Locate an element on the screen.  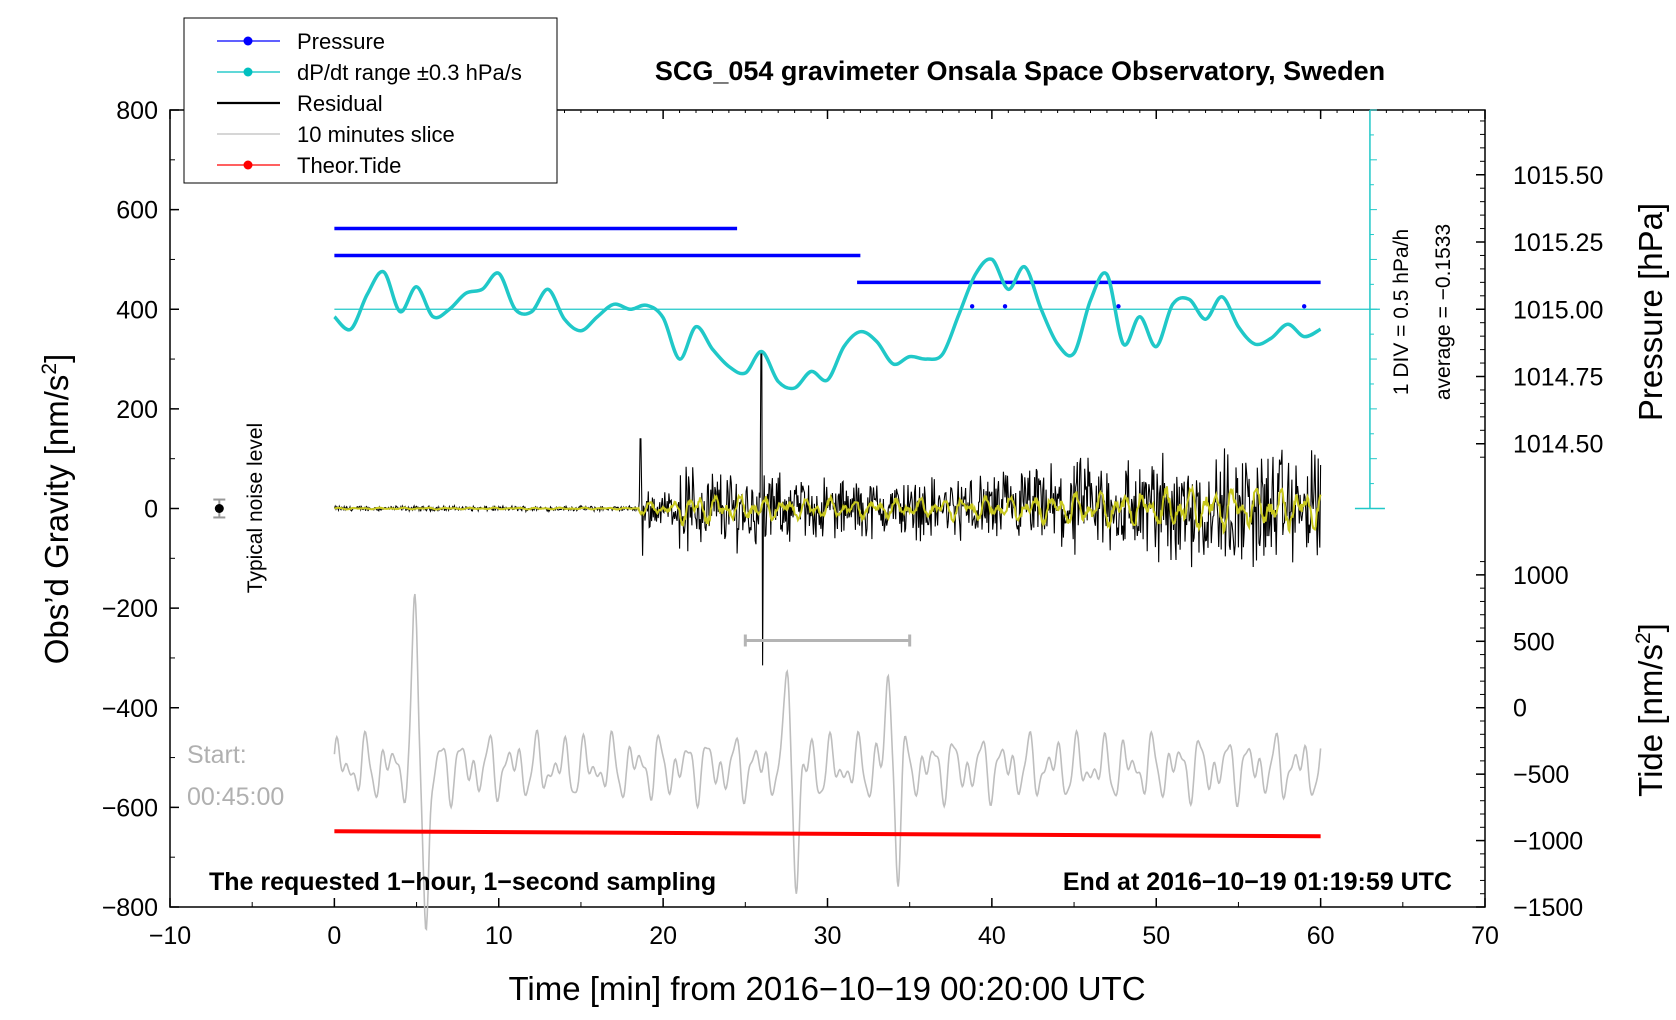
y-axis-label-pressure: Pressure [hPa] is located at coordinates (1650, 312).